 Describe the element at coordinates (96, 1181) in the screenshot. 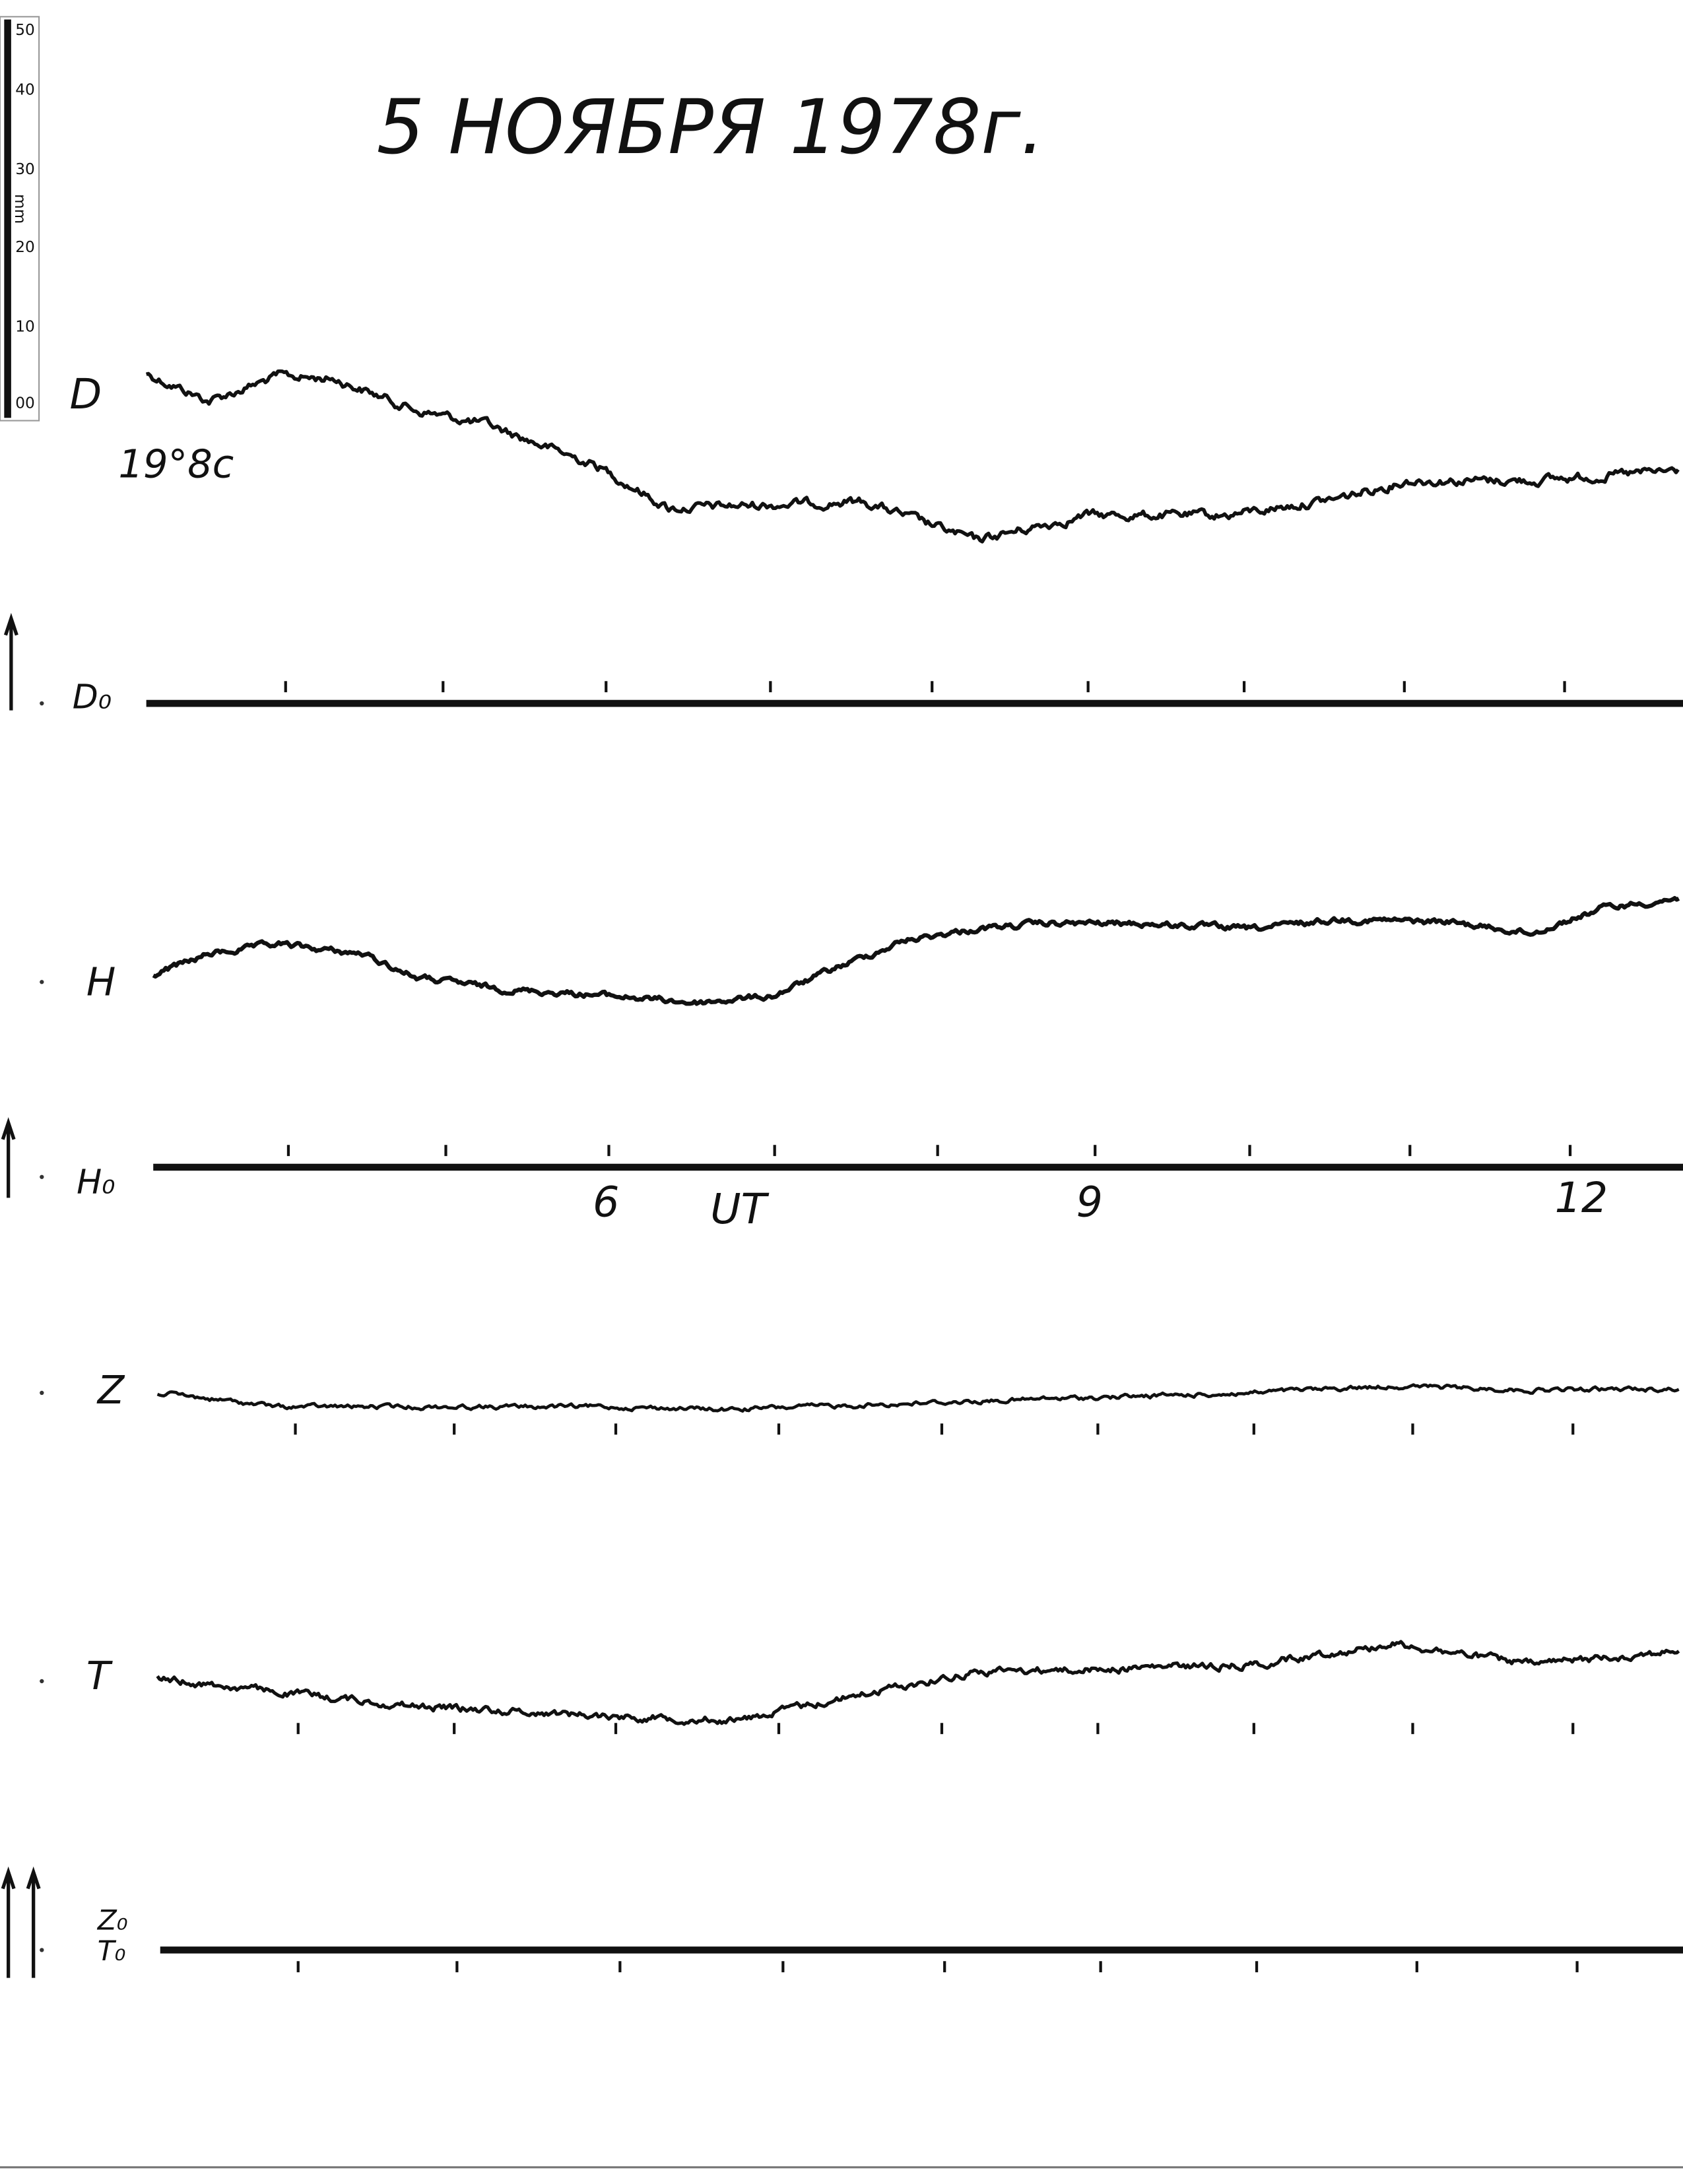

I see `baseline-label: H₀` at that location.